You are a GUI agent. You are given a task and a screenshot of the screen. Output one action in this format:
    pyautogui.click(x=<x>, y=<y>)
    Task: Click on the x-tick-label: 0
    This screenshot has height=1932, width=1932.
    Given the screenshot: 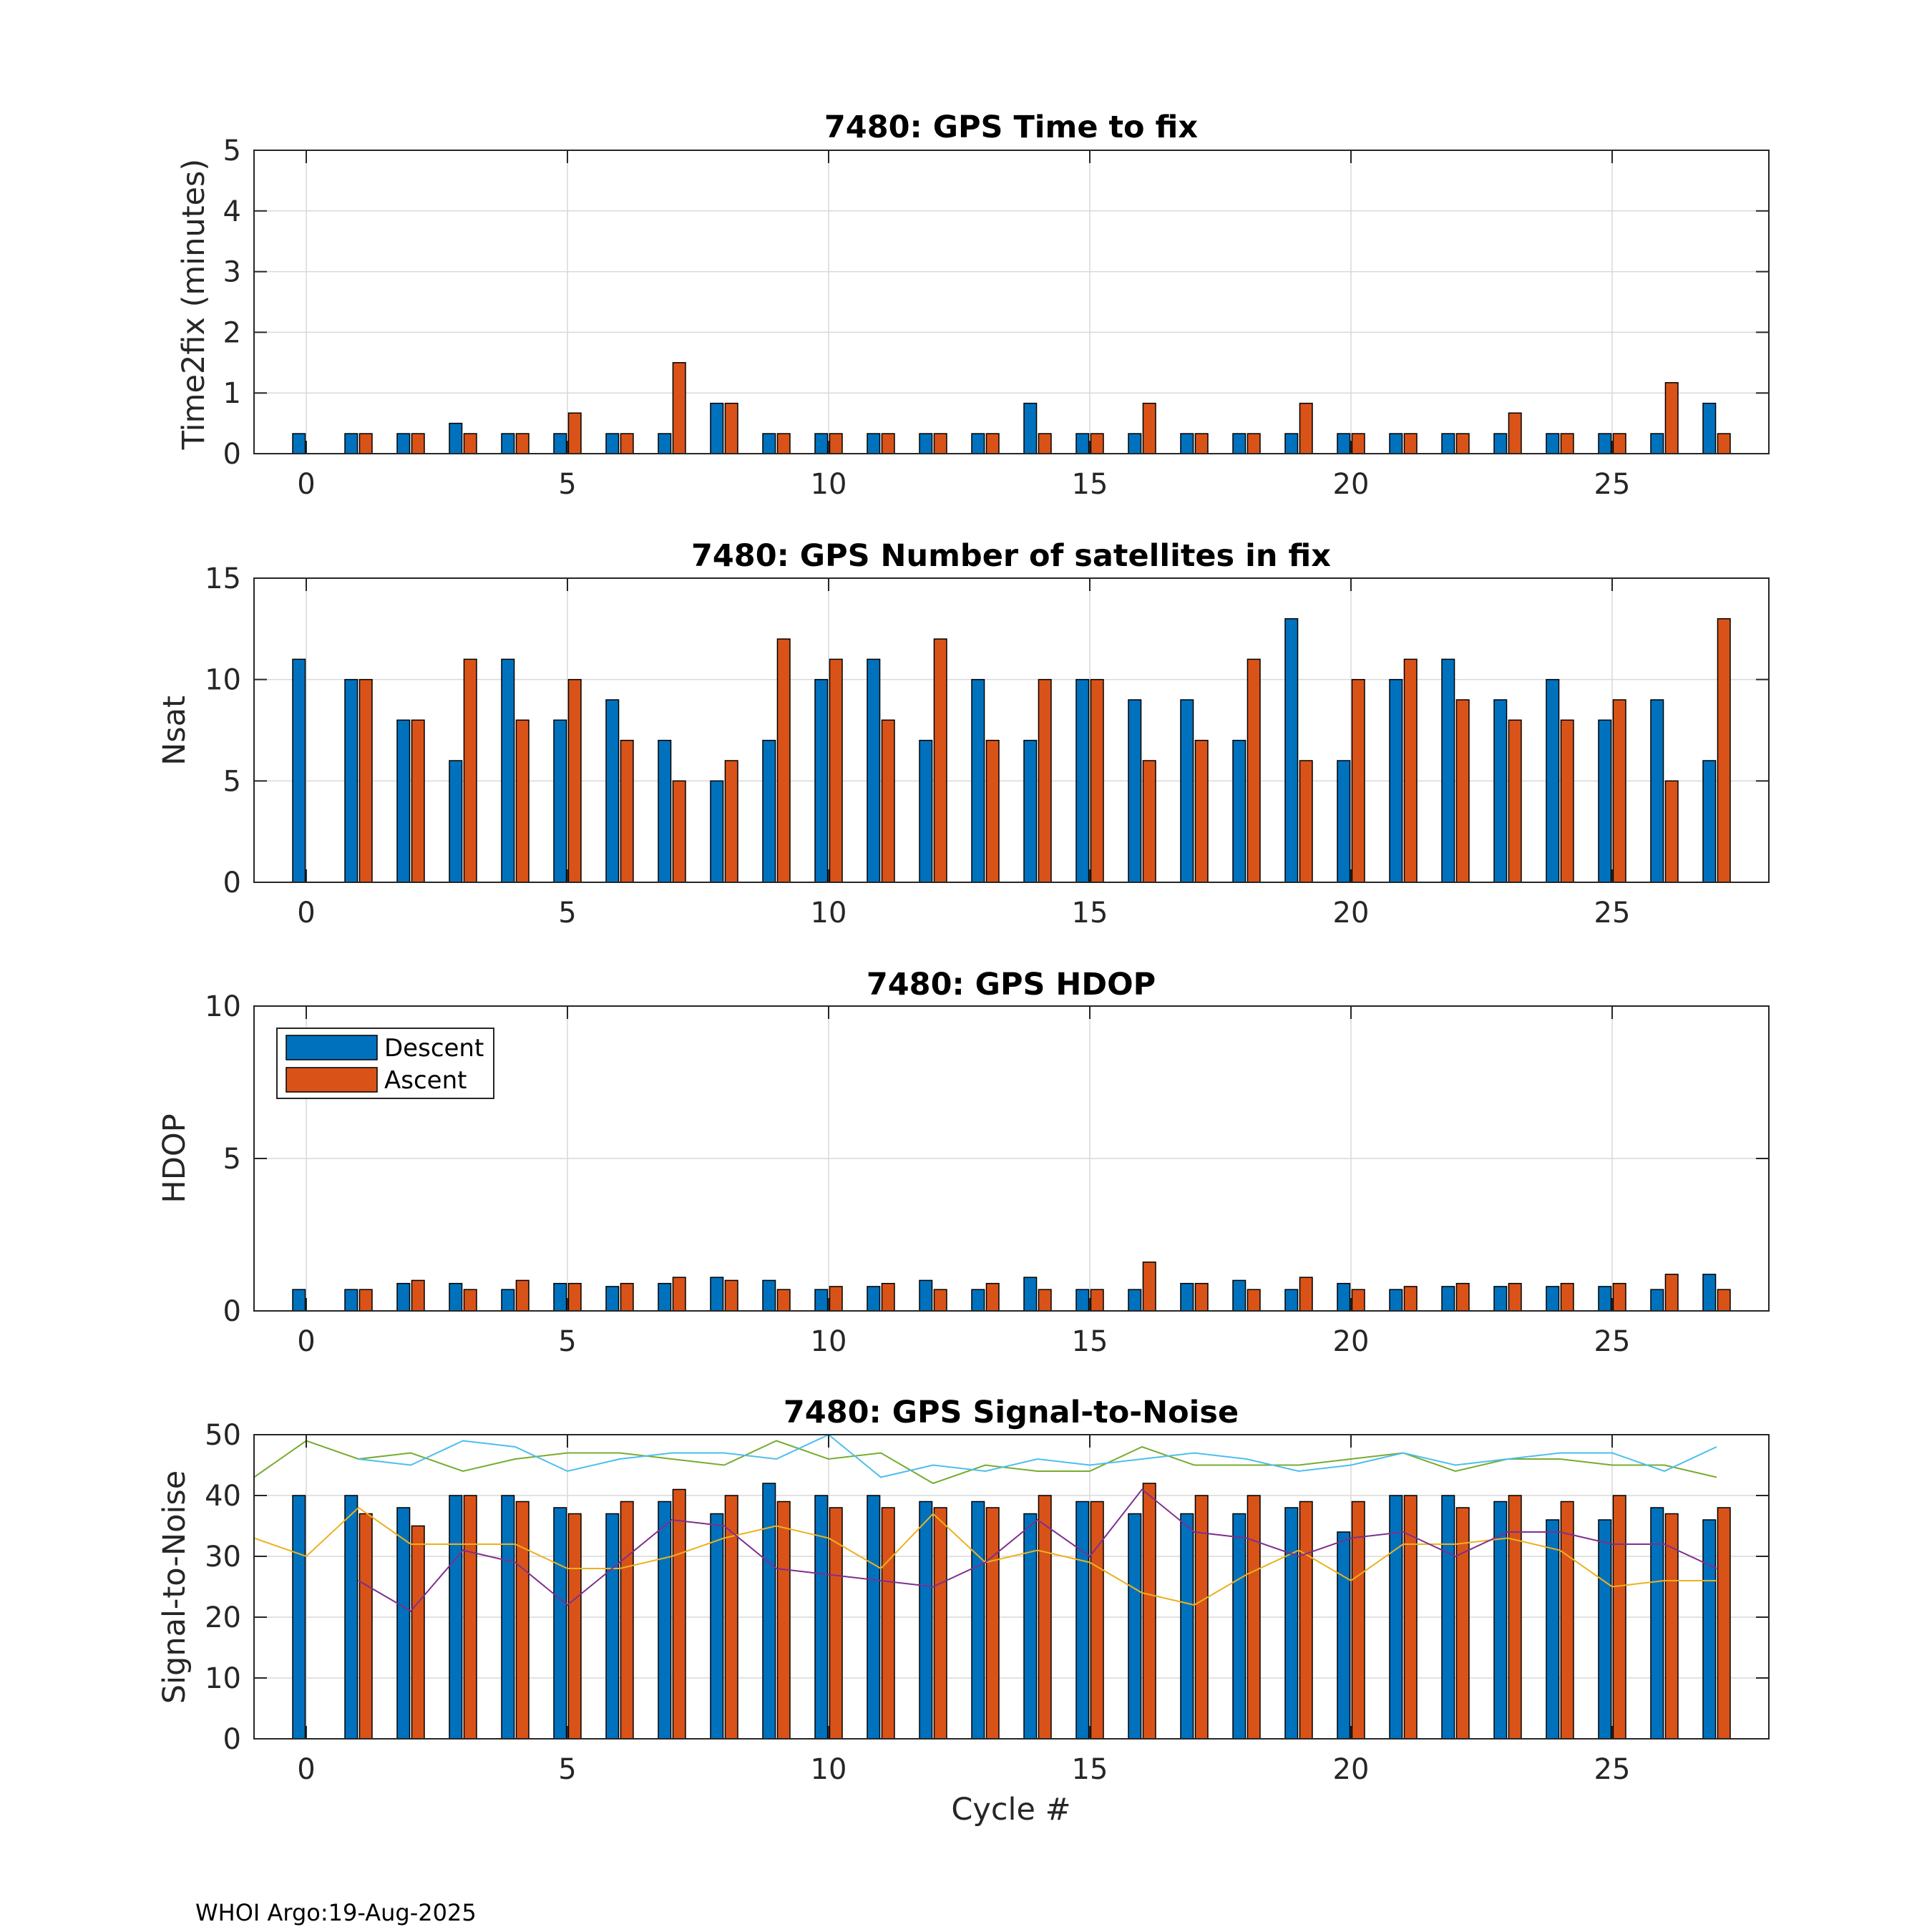 What is the action you would take?
    pyautogui.click(x=306, y=1769)
    